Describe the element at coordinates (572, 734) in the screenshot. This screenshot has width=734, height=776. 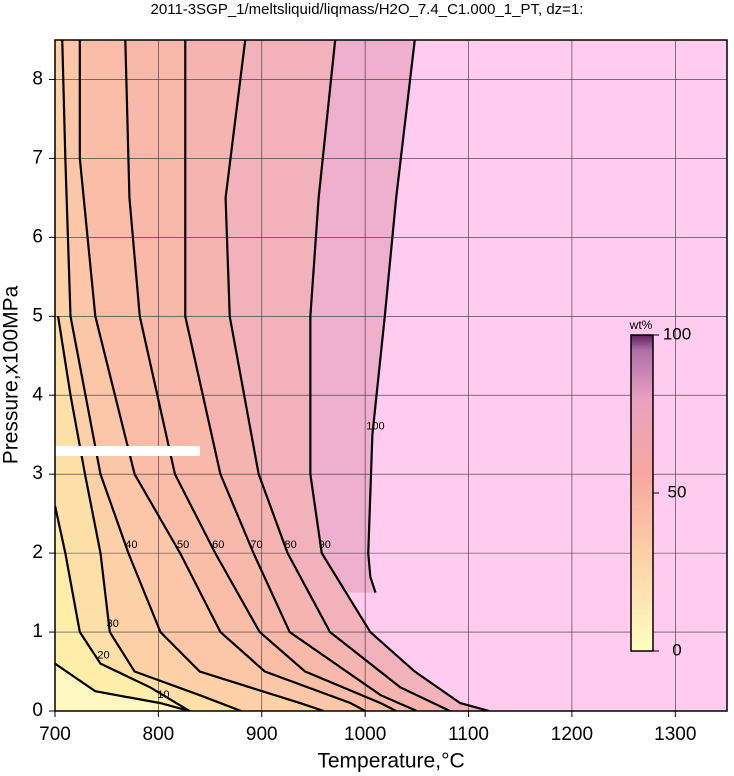
I see `x-tick-label: 1200` at that location.